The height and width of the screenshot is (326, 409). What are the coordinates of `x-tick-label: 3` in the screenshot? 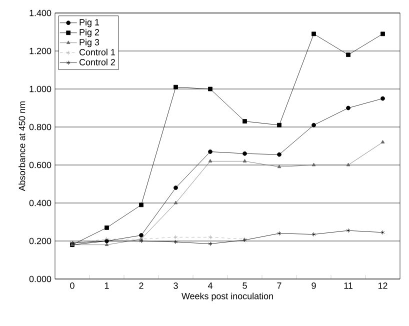 It's located at (176, 285).